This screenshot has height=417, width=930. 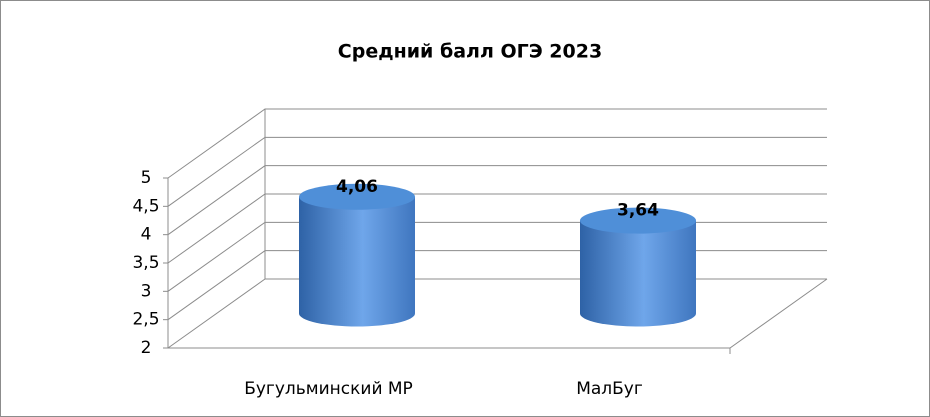 What do you see at coordinates (146, 291) in the screenshot?
I see `y-tick-label: 3` at bounding box center [146, 291].